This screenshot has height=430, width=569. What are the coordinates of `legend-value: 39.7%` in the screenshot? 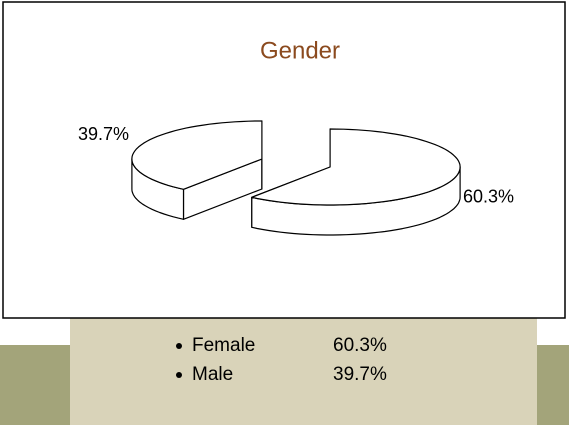 It's located at (360, 374).